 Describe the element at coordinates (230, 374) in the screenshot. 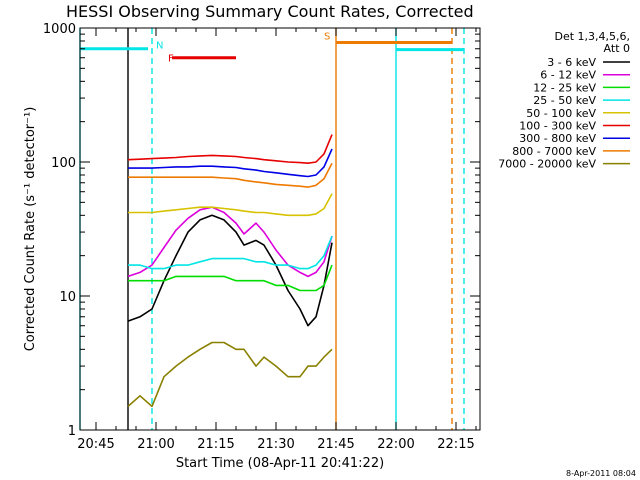

I see `series-line-7000-20000-kev` at that location.